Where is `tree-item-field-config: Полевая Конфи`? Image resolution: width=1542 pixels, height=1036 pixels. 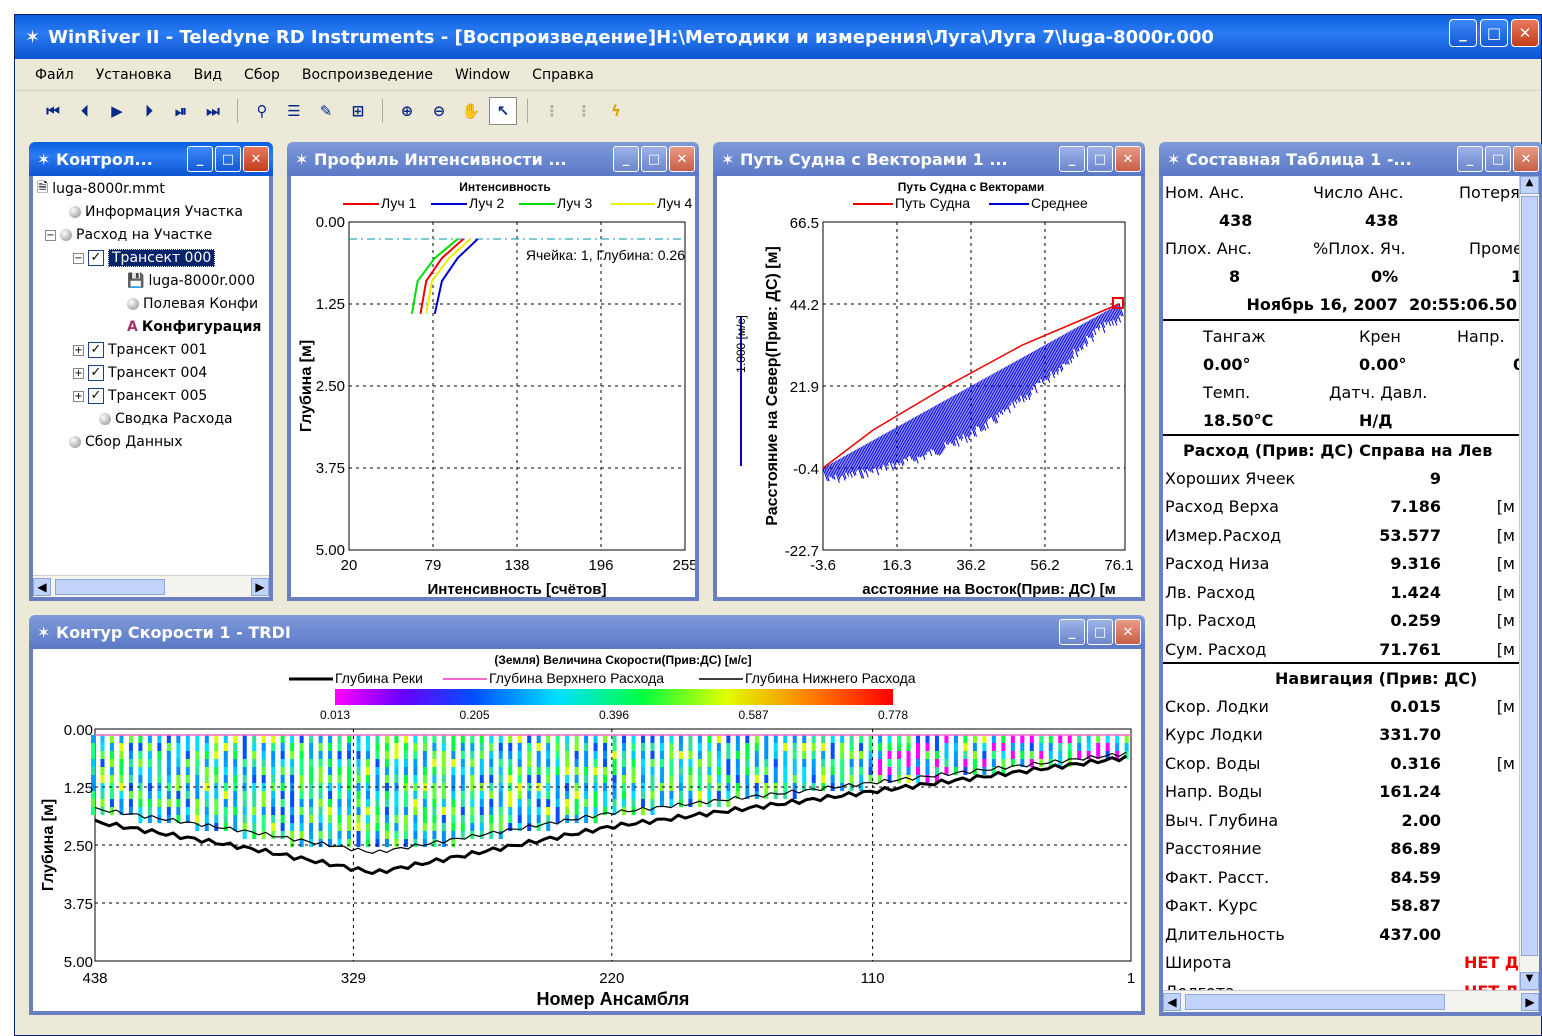 tree-item-field-config: Полевая Конфи is located at coordinates (192, 304).